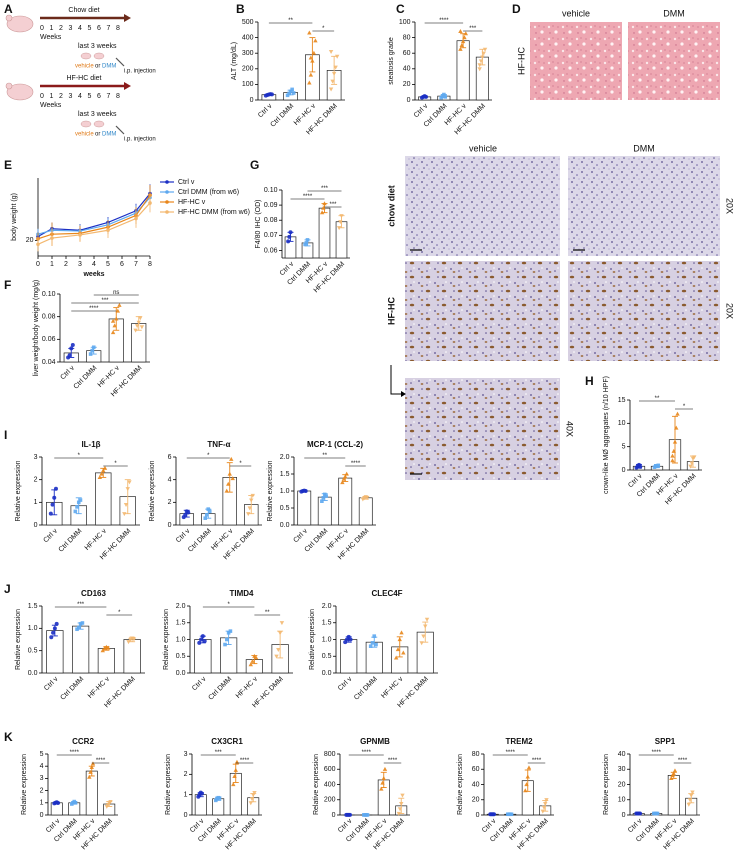 This screenshot has height=864, width=738. What do you see at coordinates (622, 769) in the screenshot?
I see `y-tick-label: 30` at bounding box center [622, 769].